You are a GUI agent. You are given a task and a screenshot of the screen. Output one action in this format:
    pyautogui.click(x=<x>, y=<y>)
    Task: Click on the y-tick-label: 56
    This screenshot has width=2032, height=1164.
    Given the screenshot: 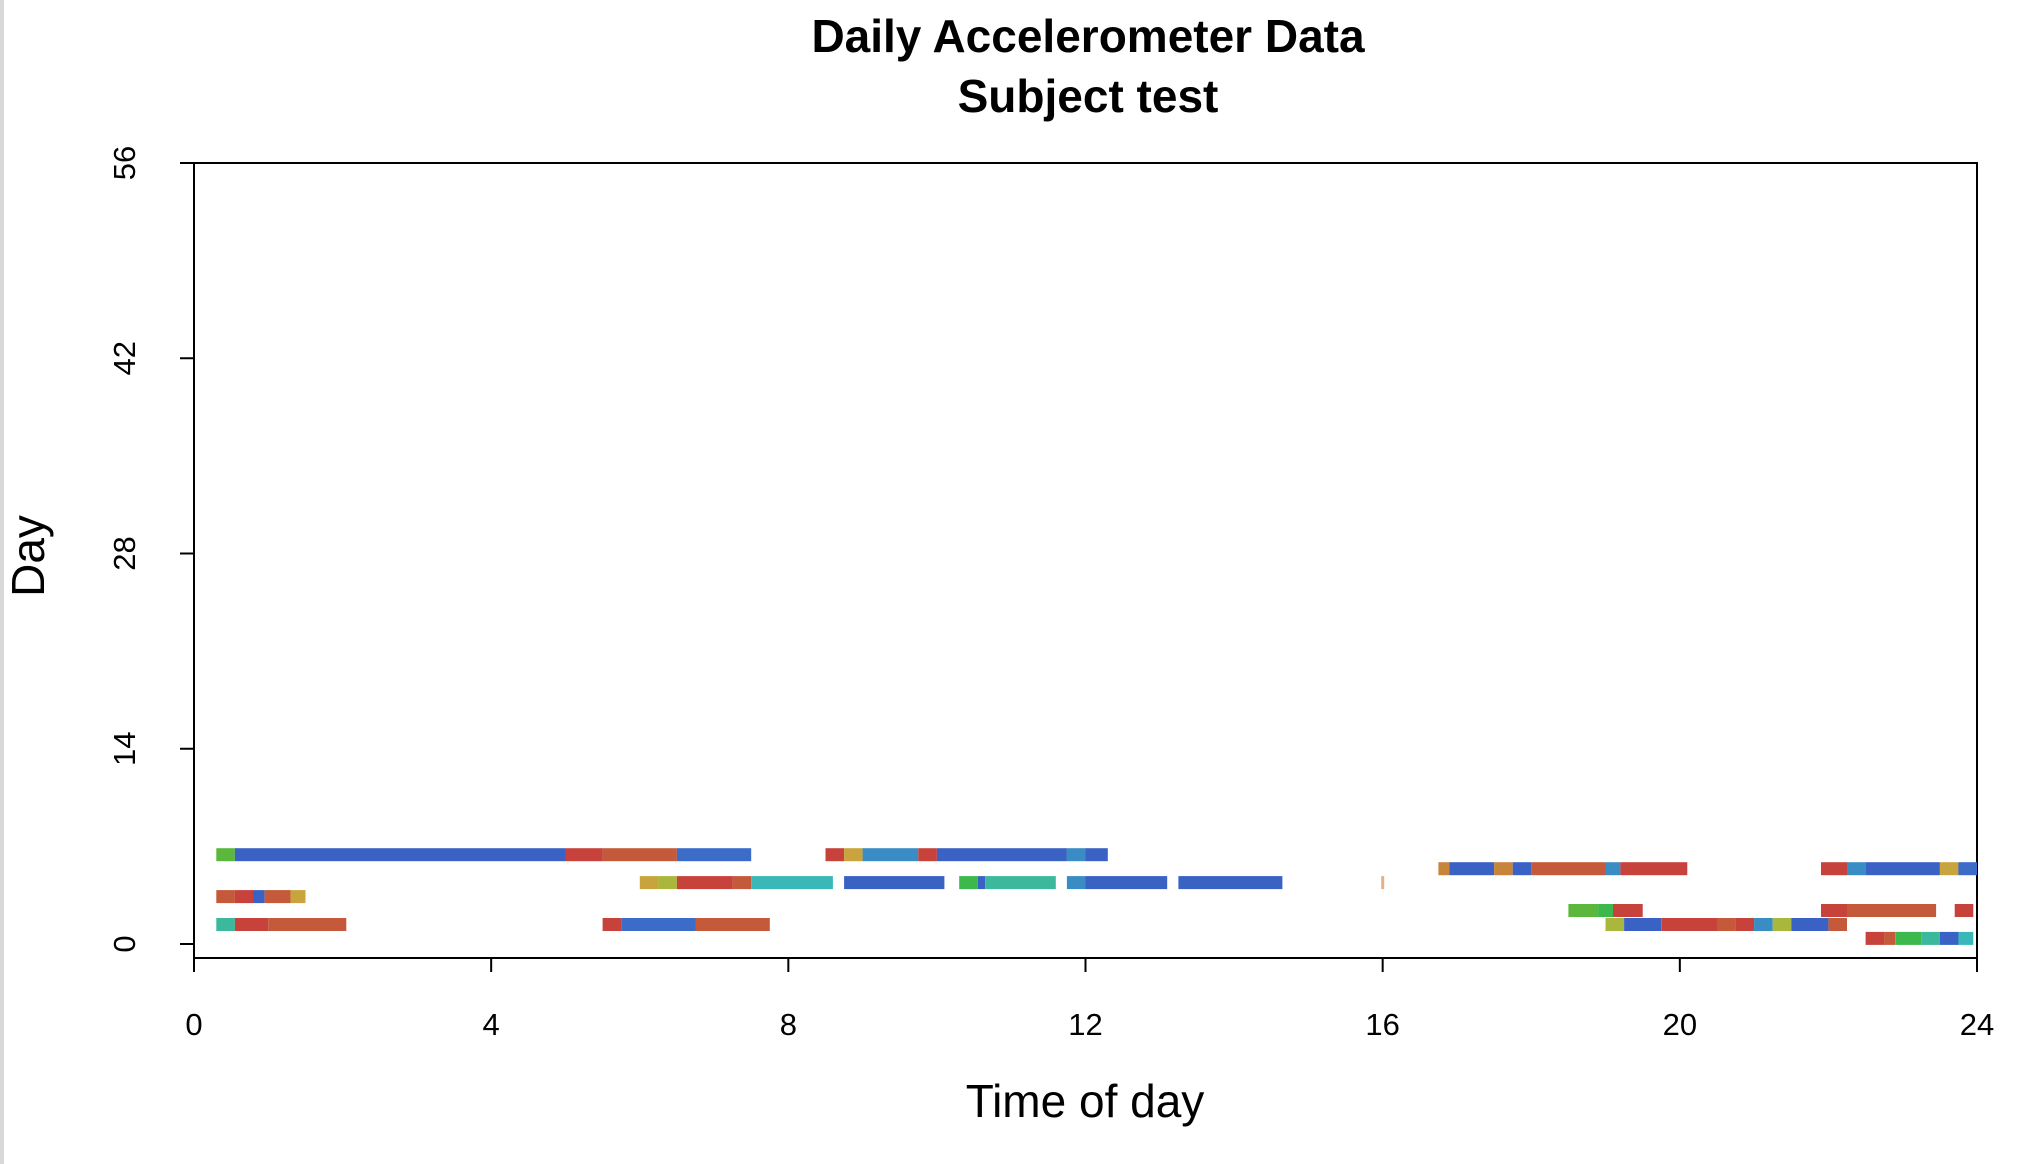 What is the action you would take?
    pyautogui.click(x=124, y=163)
    